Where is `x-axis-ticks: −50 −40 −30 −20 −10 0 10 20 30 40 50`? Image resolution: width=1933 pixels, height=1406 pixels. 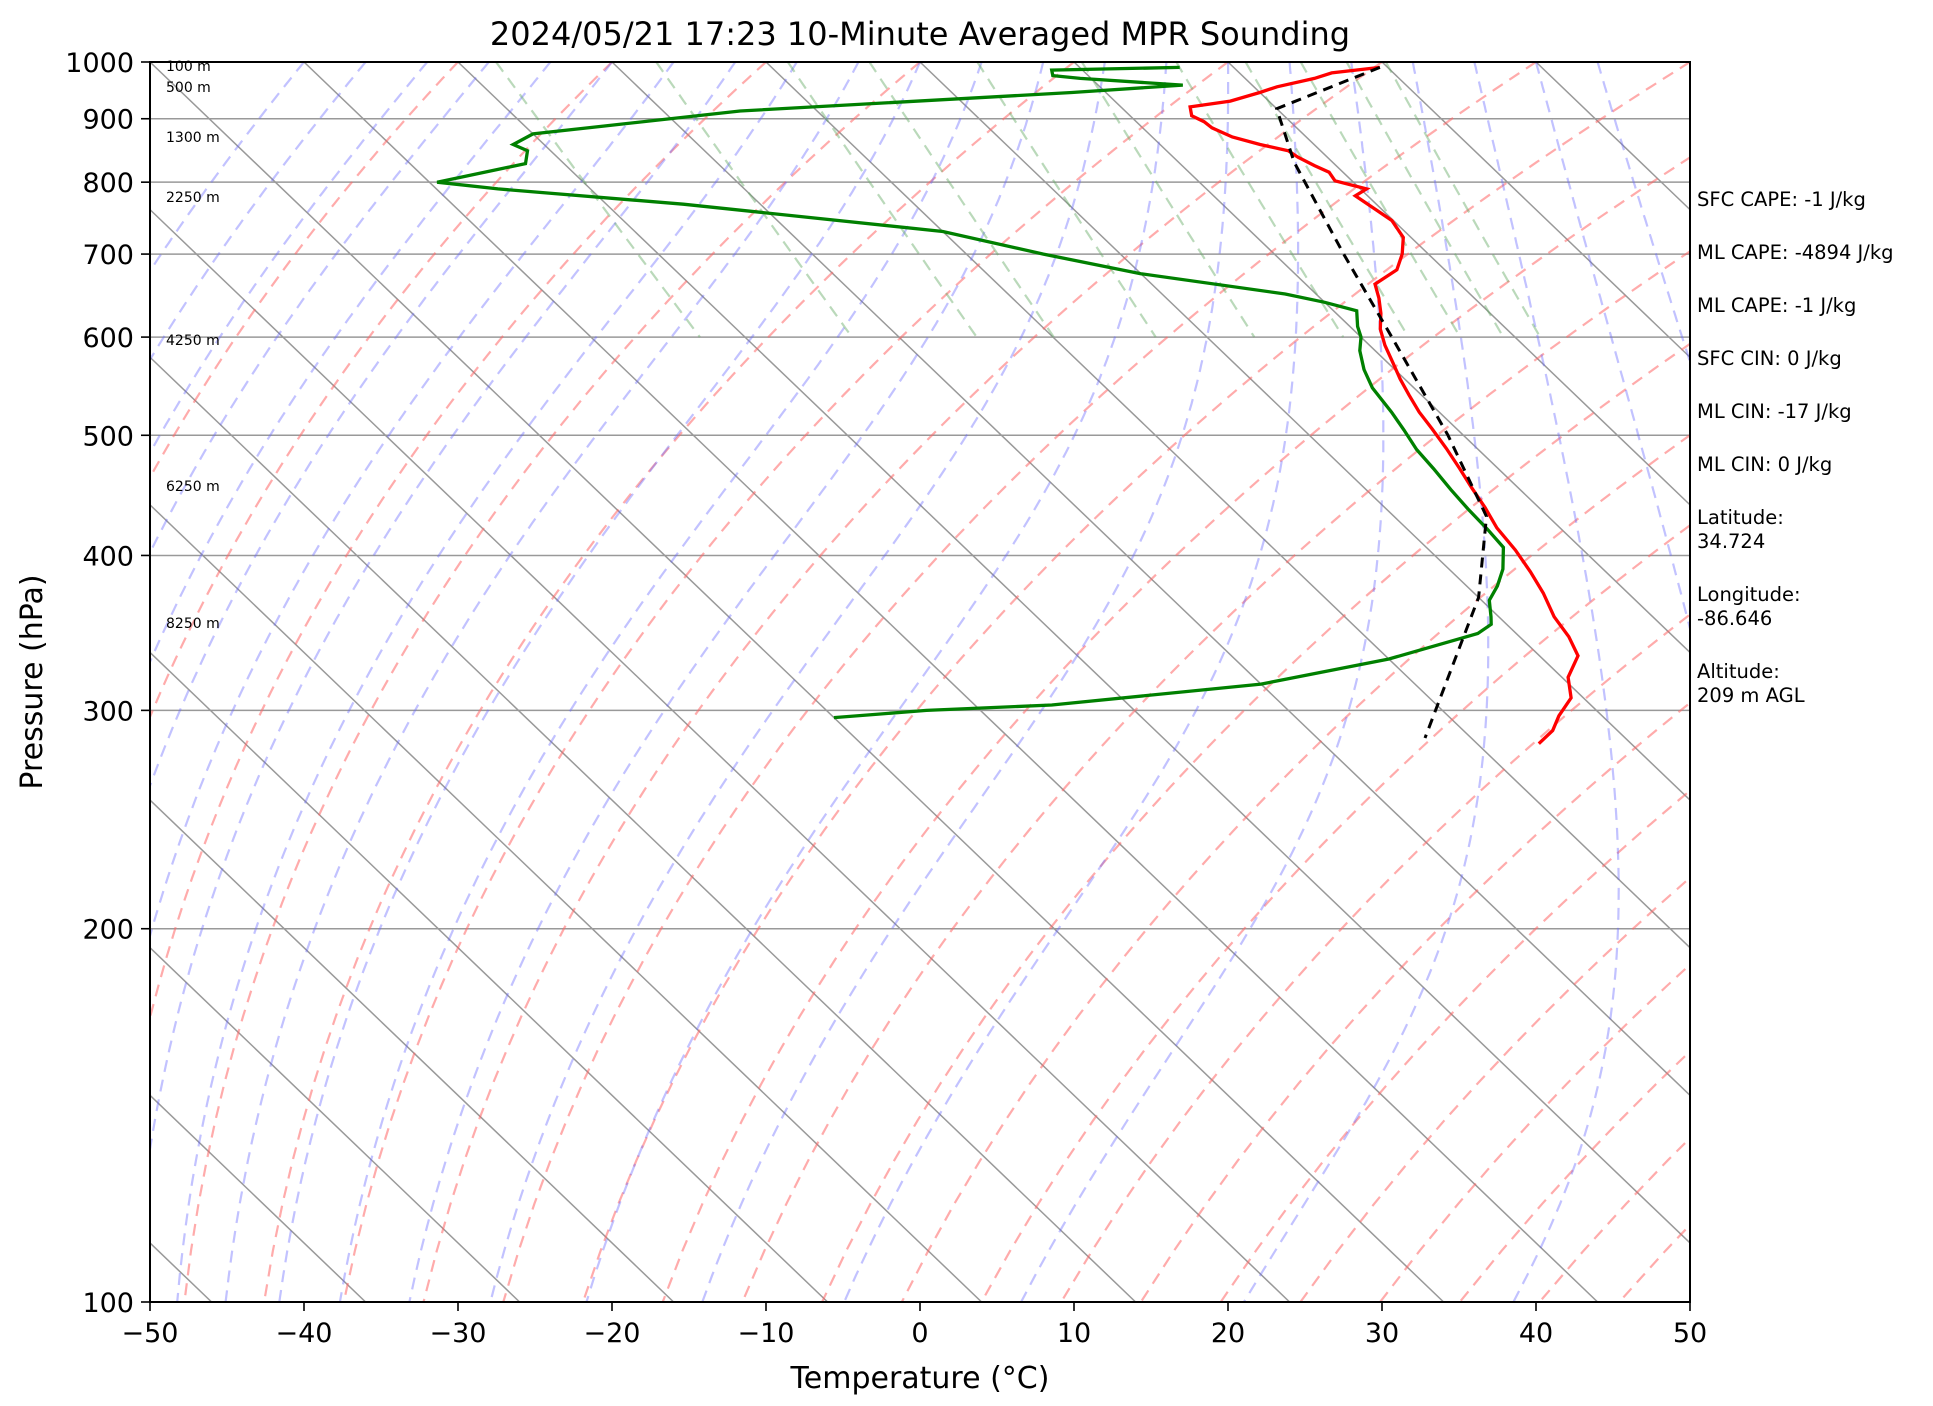
x-axis-ticks: −50 −40 −30 −20 −10 0 10 20 30 40 50 is located at coordinates (914, 1325).